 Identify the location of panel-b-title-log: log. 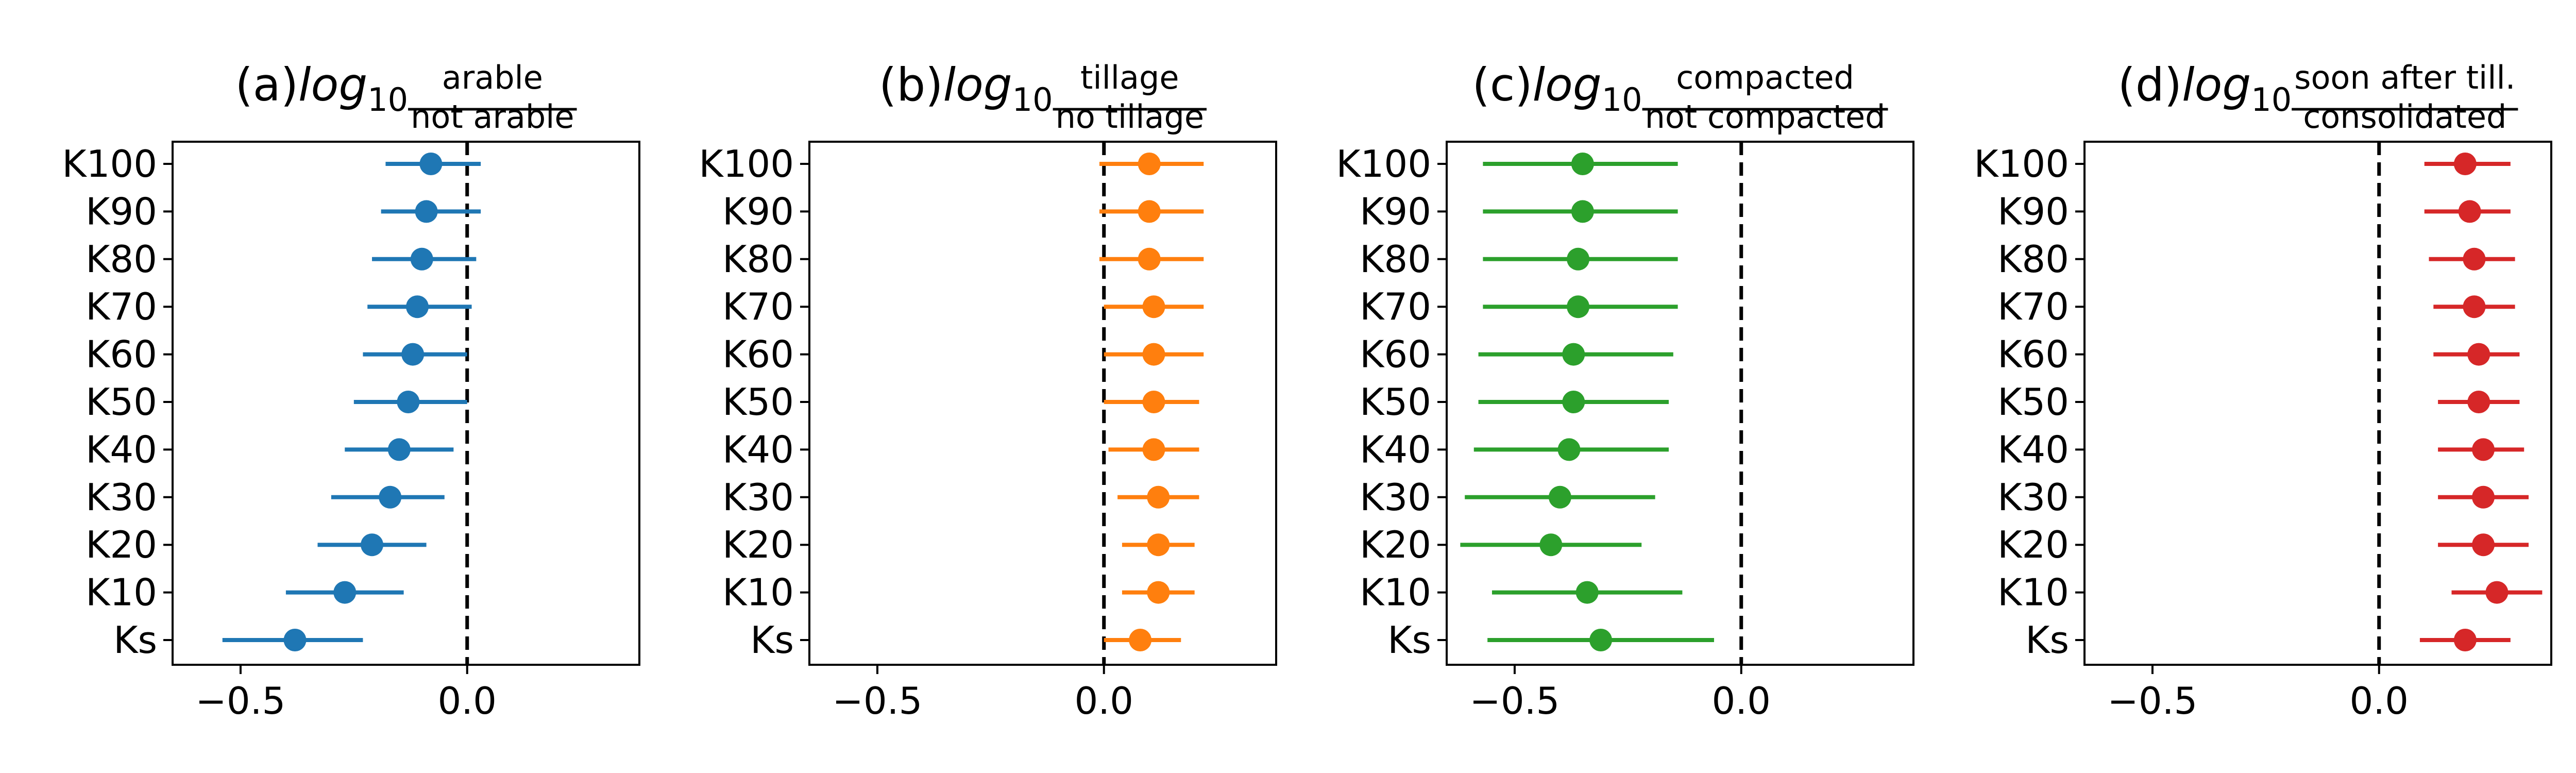
(977, 84).